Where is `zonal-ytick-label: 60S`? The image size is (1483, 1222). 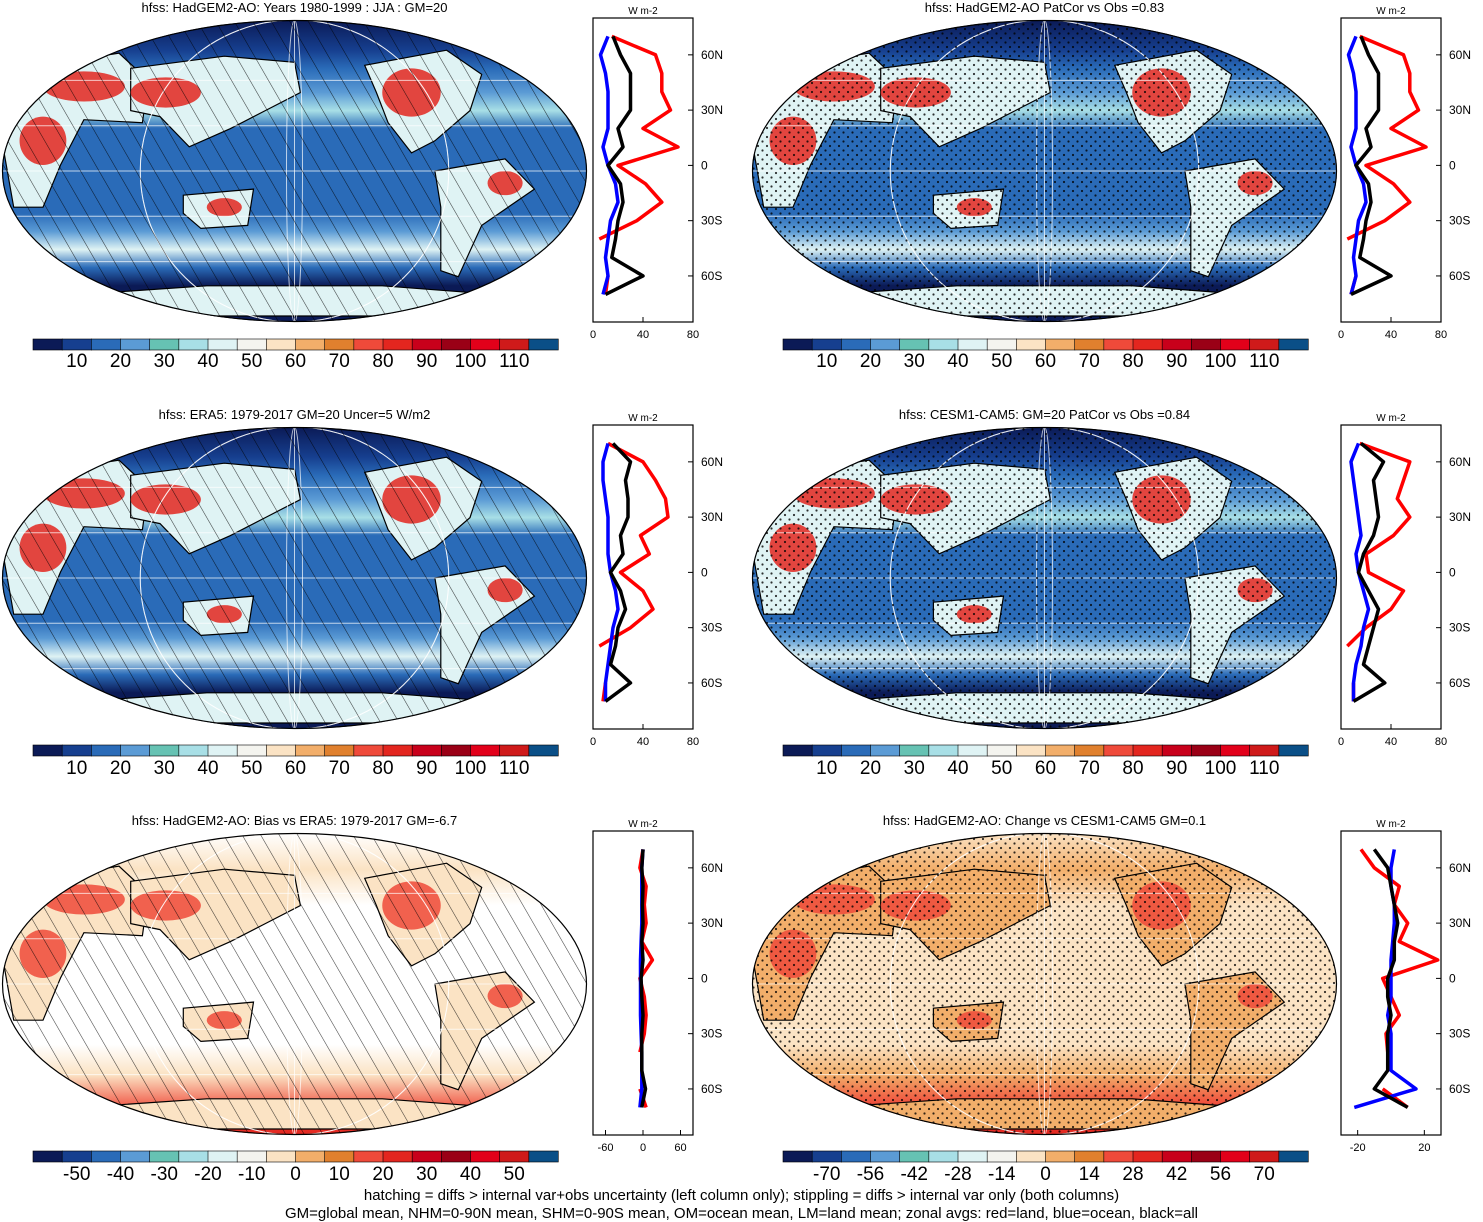
zonal-ytick-label: 60S is located at coordinates (1459, 683).